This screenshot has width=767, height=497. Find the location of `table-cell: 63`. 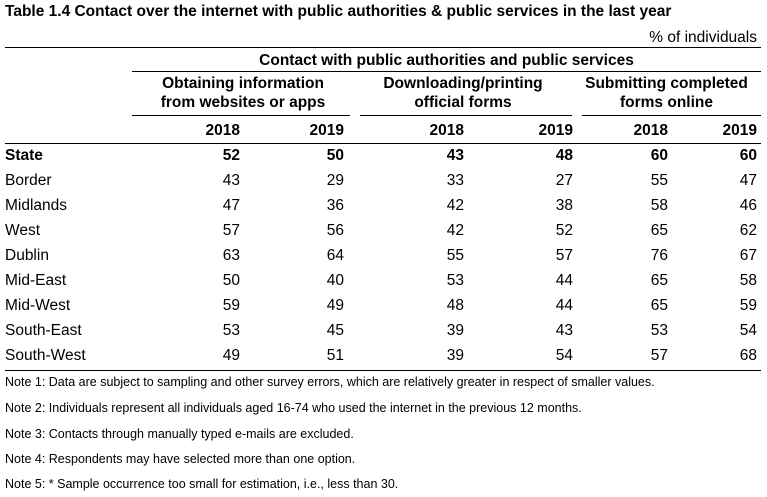

table-cell: 63 is located at coordinates (231, 255).